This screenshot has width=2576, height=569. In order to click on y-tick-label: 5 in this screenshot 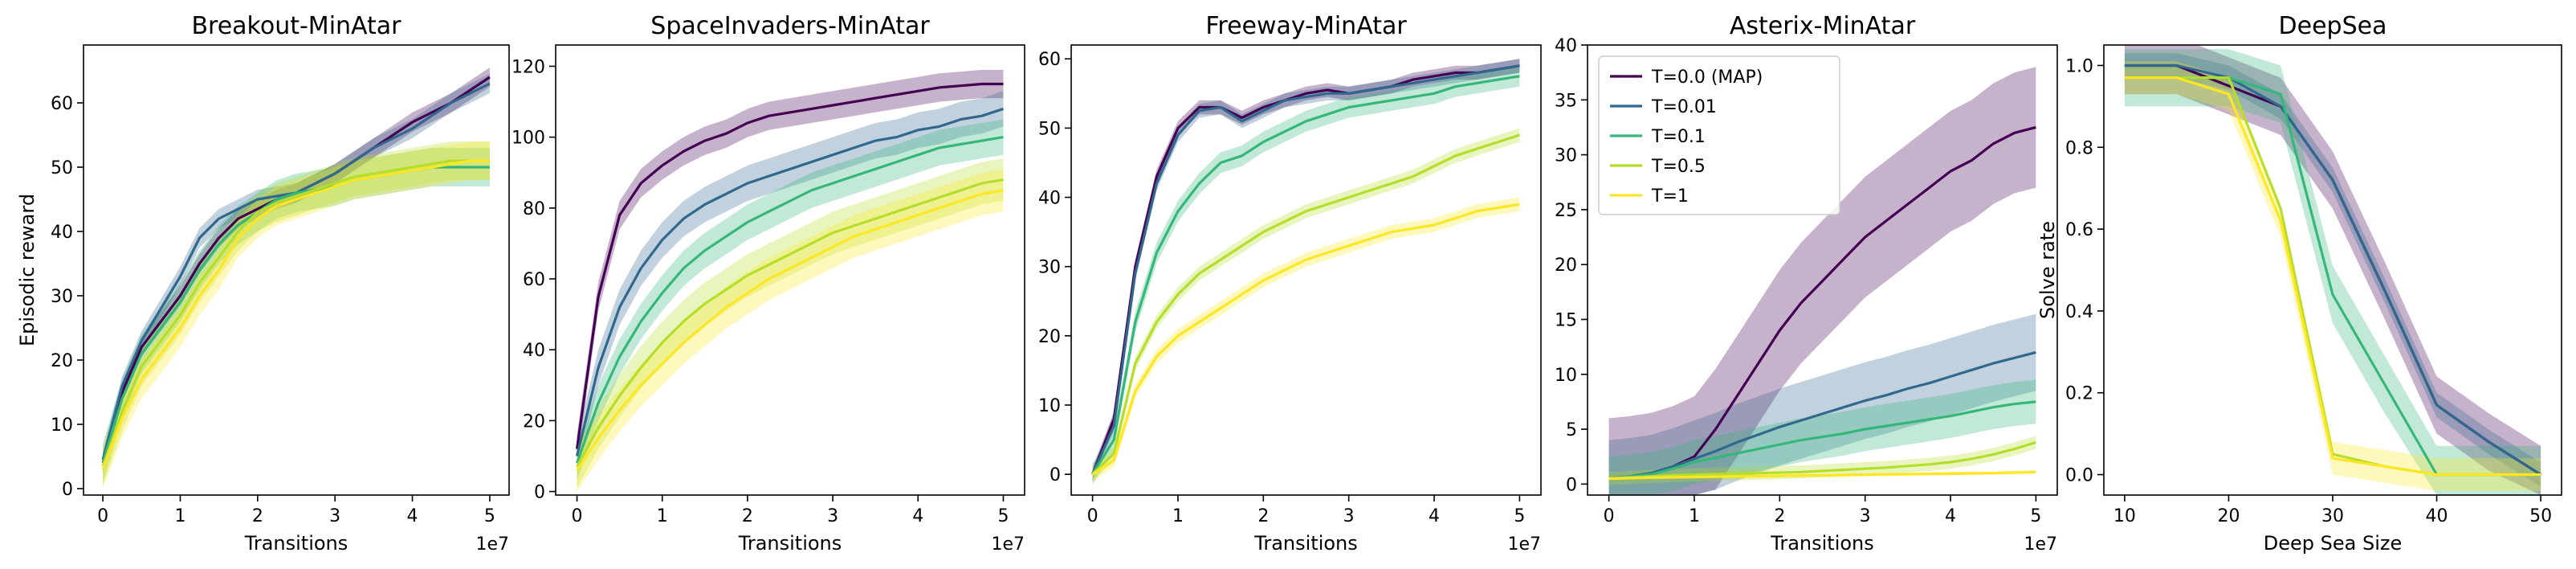, I will do `click(1571, 430)`.